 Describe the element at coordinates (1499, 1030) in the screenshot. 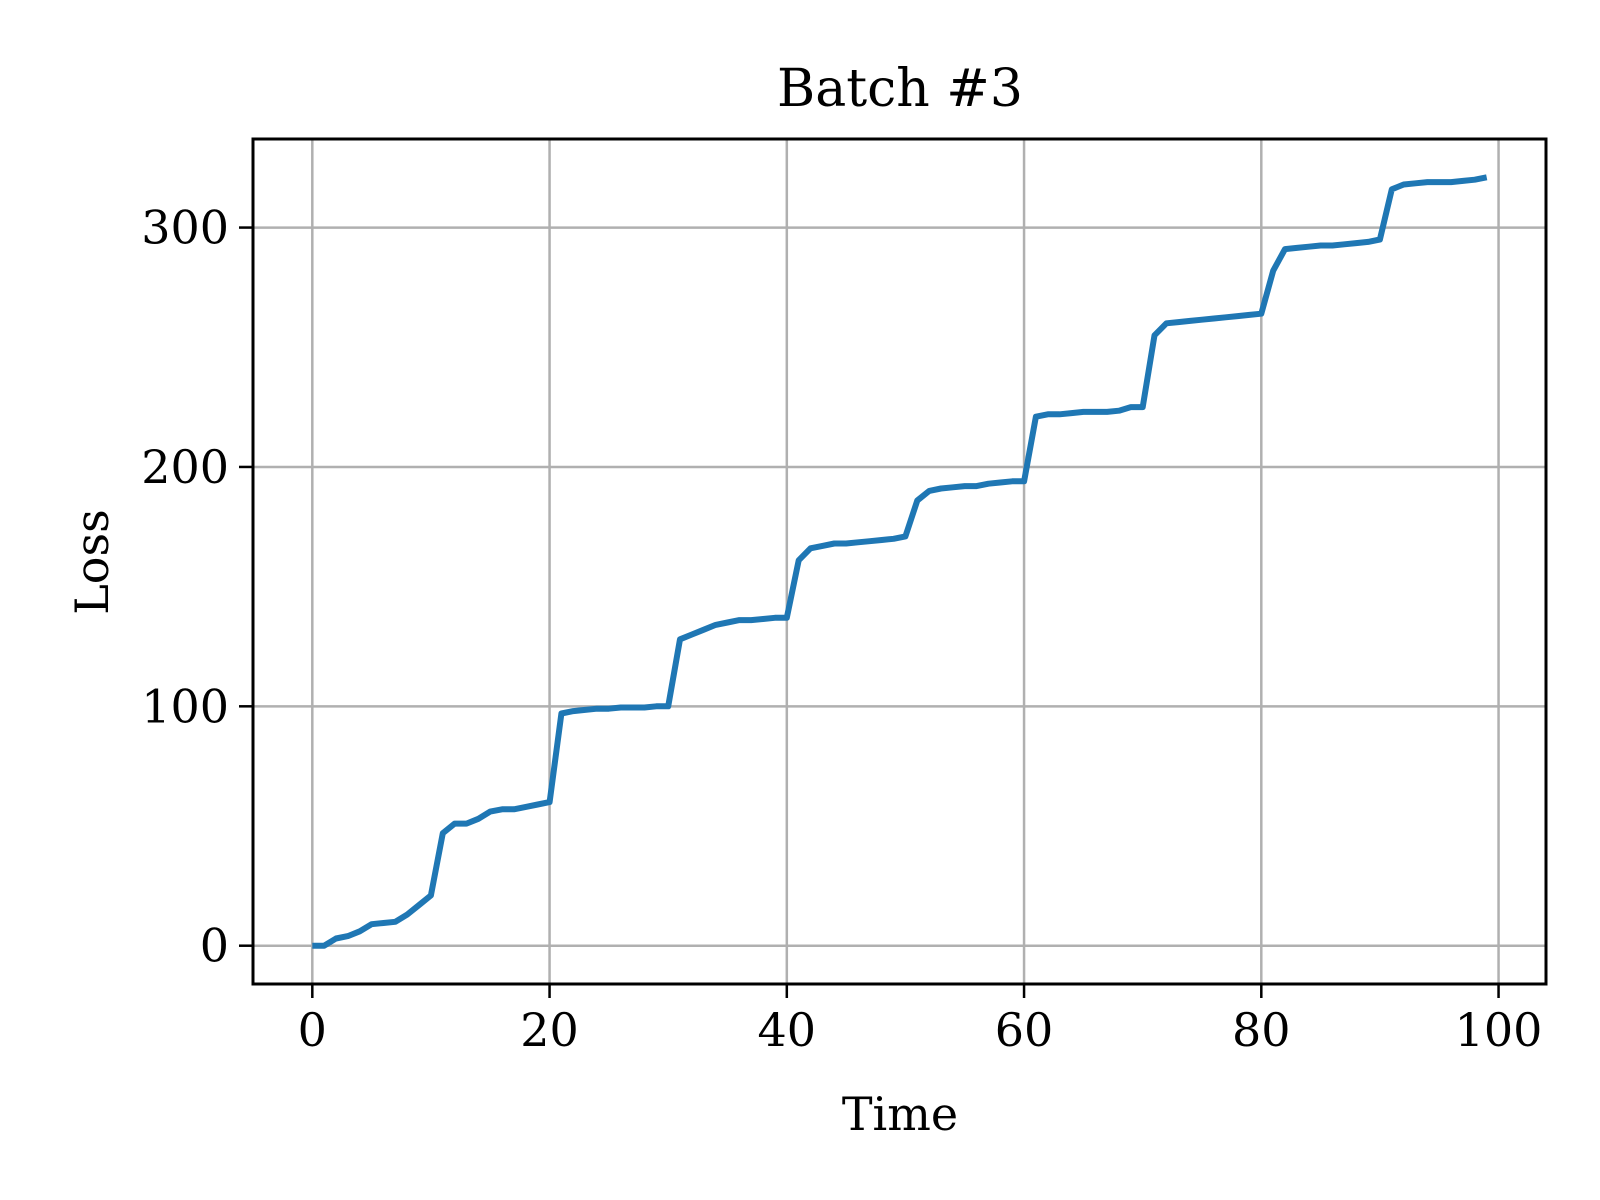

I see `x-tick-label: 100` at that location.